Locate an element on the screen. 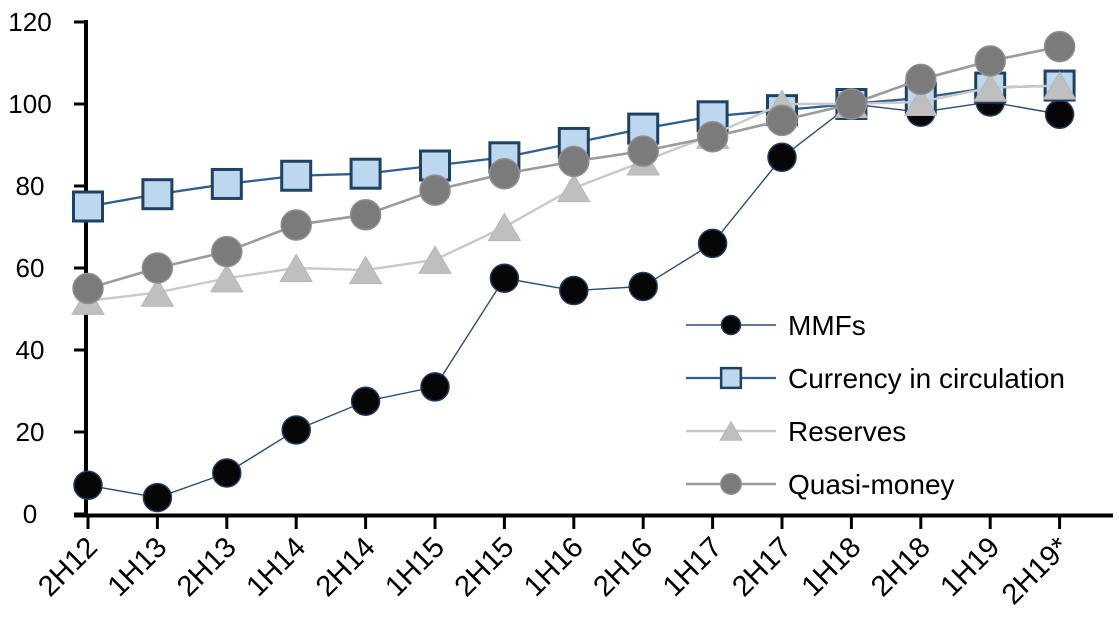 This screenshot has width=1119, height=640. y-axis-label: 120 is located at coordinates (29, 22).